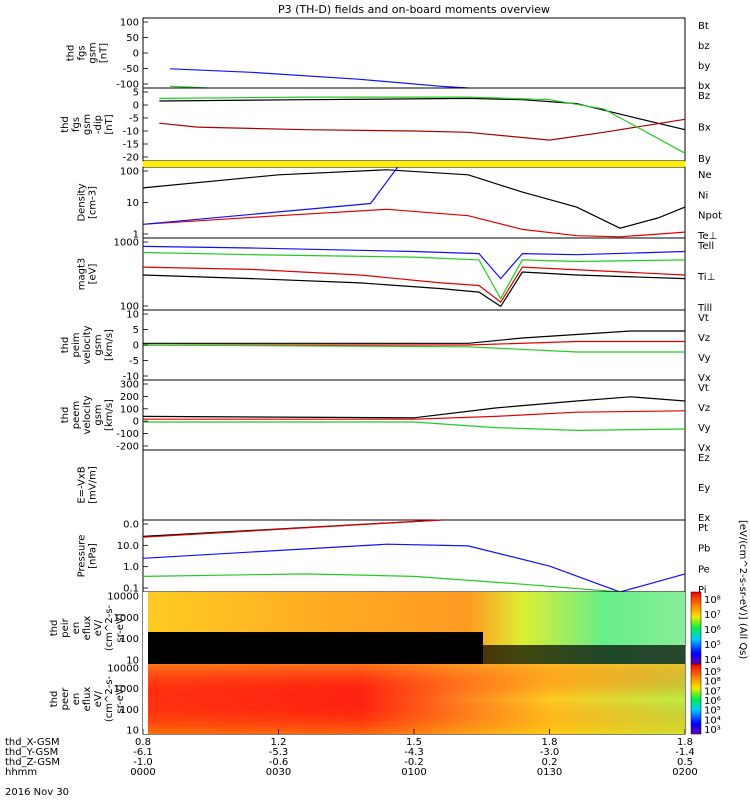  I want to click on y-axis-label: (cm^2-s-, so click(109, 627).